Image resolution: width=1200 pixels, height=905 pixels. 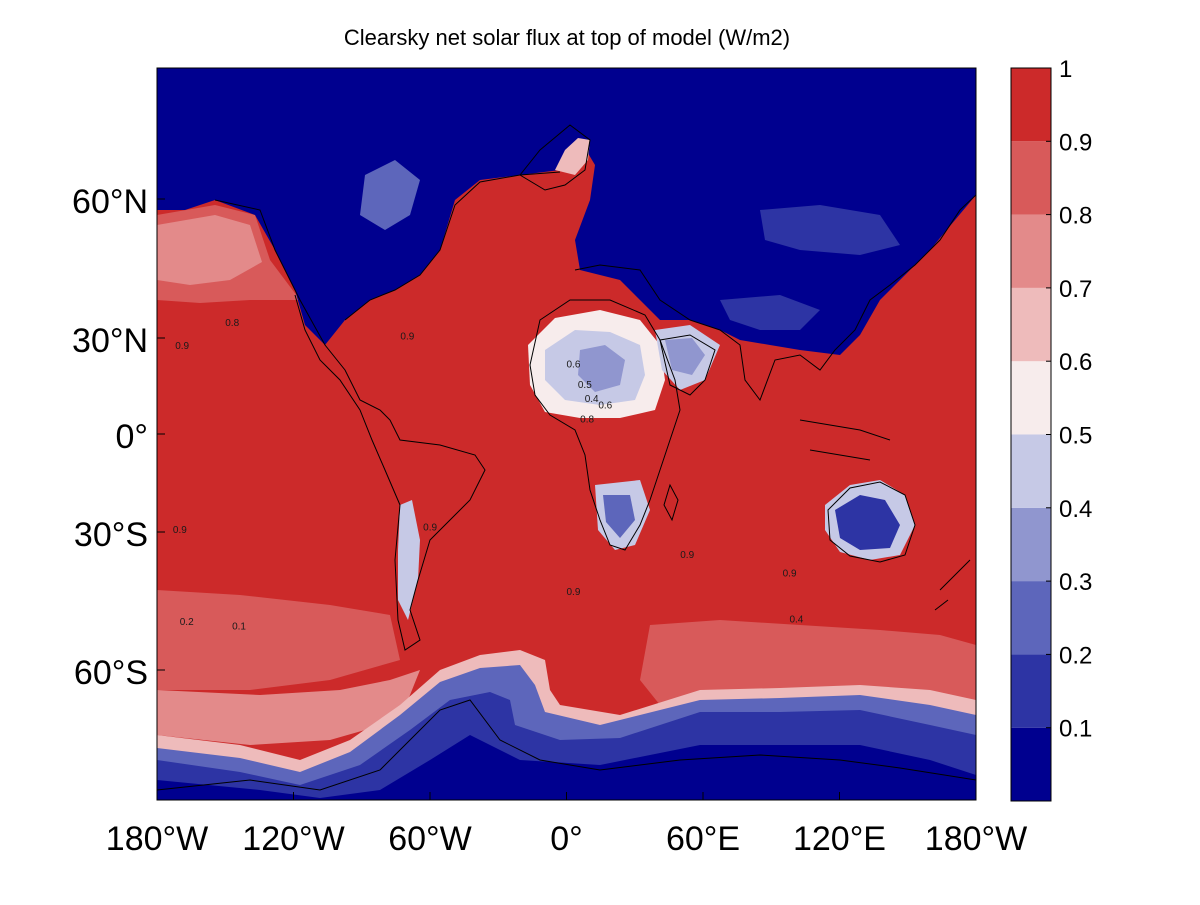 I want to click on coastline-north-america-east, so click(x=452, y=246).